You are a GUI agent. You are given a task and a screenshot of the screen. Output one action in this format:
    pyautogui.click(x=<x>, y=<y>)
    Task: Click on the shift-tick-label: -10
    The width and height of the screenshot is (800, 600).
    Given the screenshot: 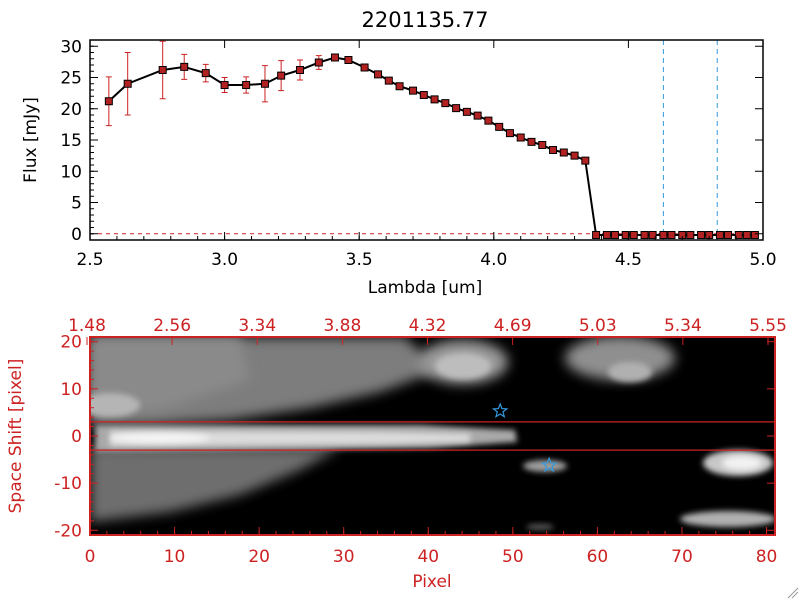 What is the action you would take?
    pyautogui.click(x=68, y=484)
    